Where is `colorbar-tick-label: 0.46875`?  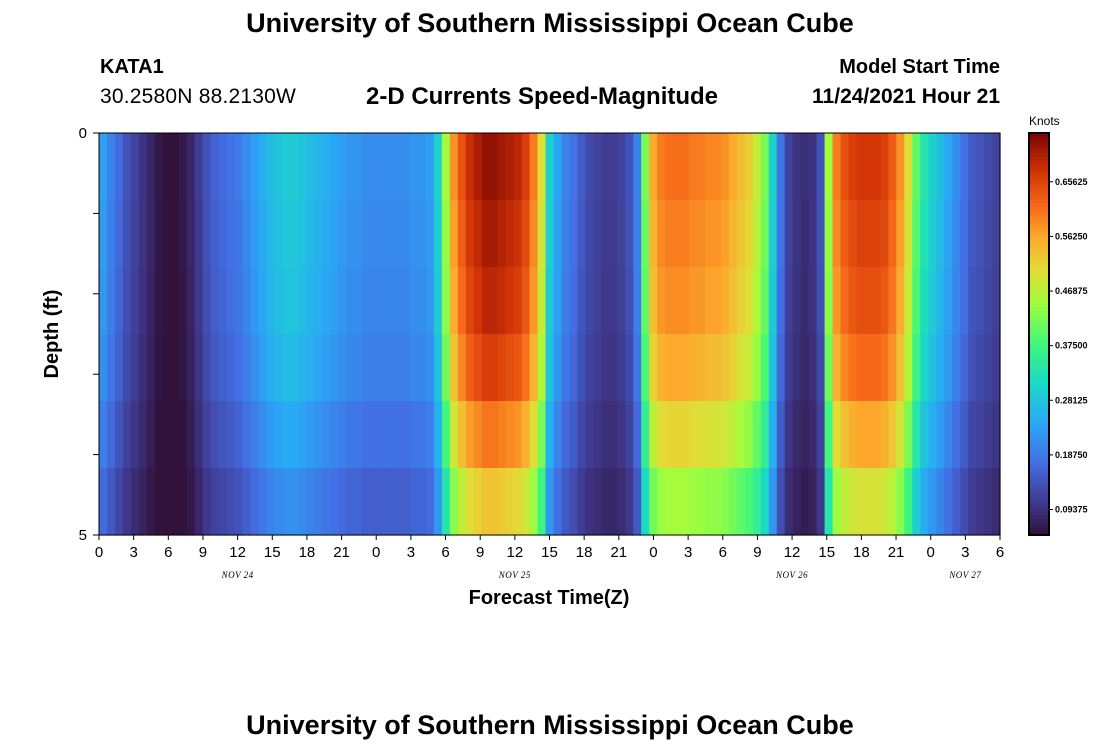
colorbar-tick-label: 0.46875 is located at coordinates (1071, 291).